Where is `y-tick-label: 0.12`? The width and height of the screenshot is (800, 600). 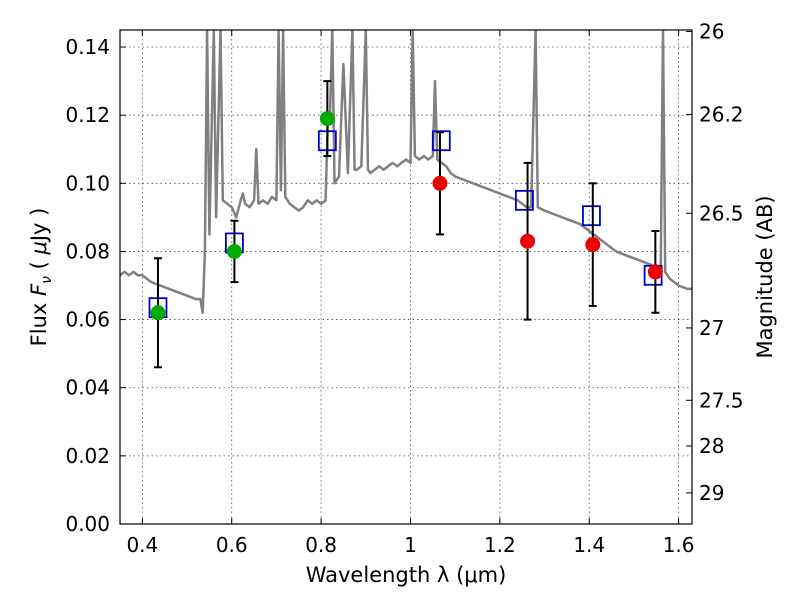 y-tick-label: 0.12 is located at coordinates (87, 115).